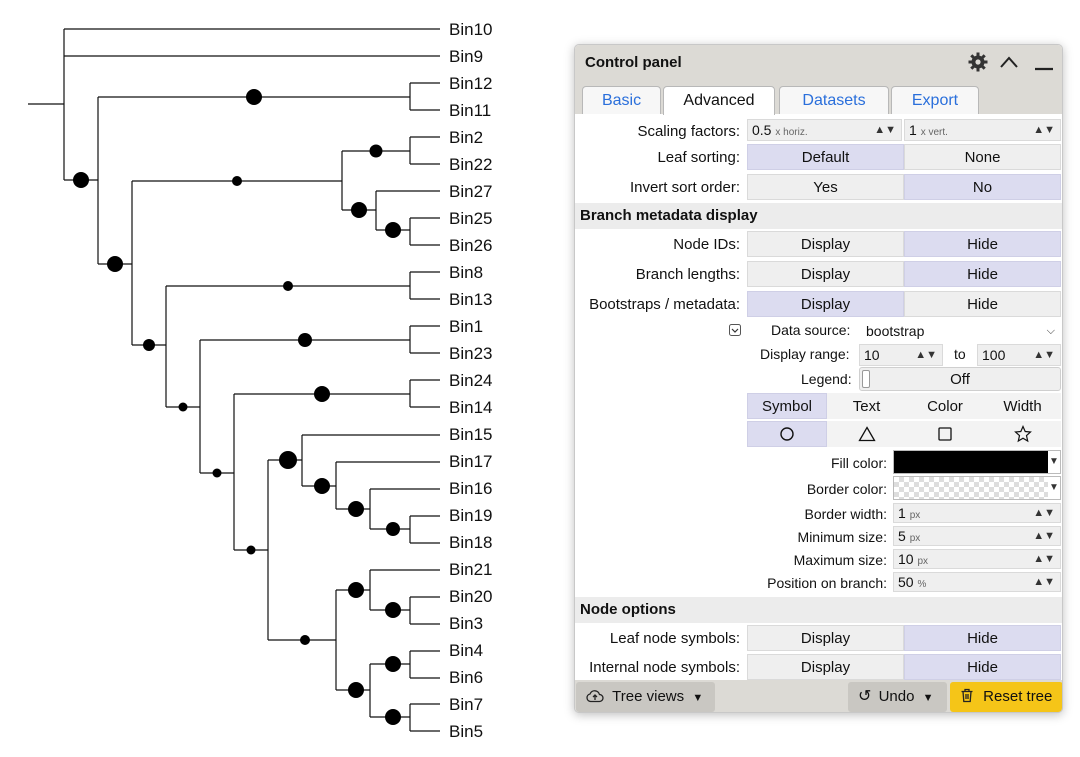  I want to click on border-width-value: 1, so click(902, 513).